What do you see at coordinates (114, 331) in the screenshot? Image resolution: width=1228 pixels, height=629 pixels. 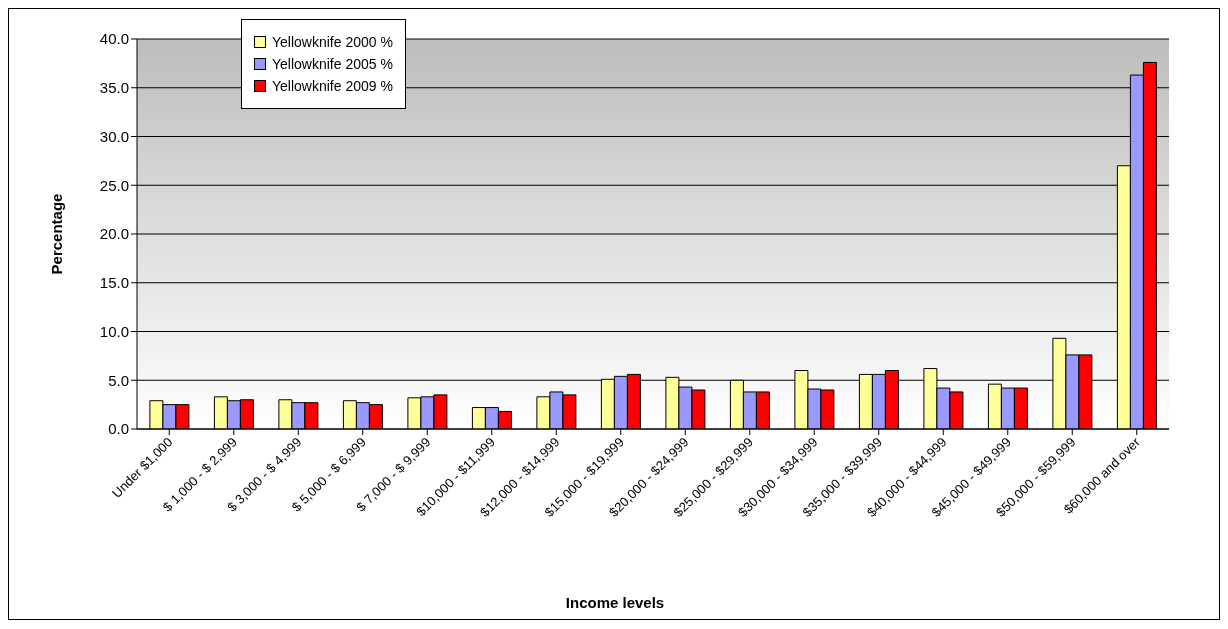 I see `y-tick-label: 10.0` at bounding box center [114, 331].